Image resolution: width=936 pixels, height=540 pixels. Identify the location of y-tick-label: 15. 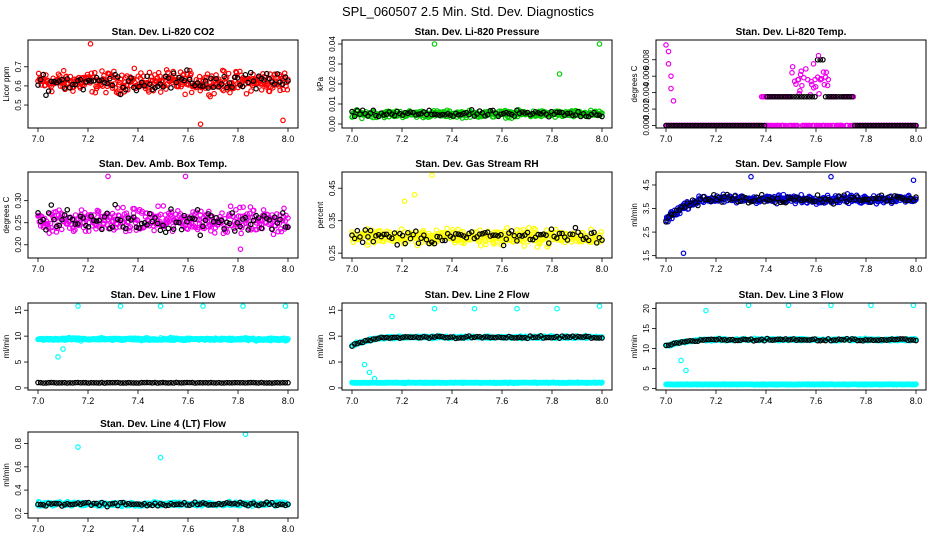
(18, 309).